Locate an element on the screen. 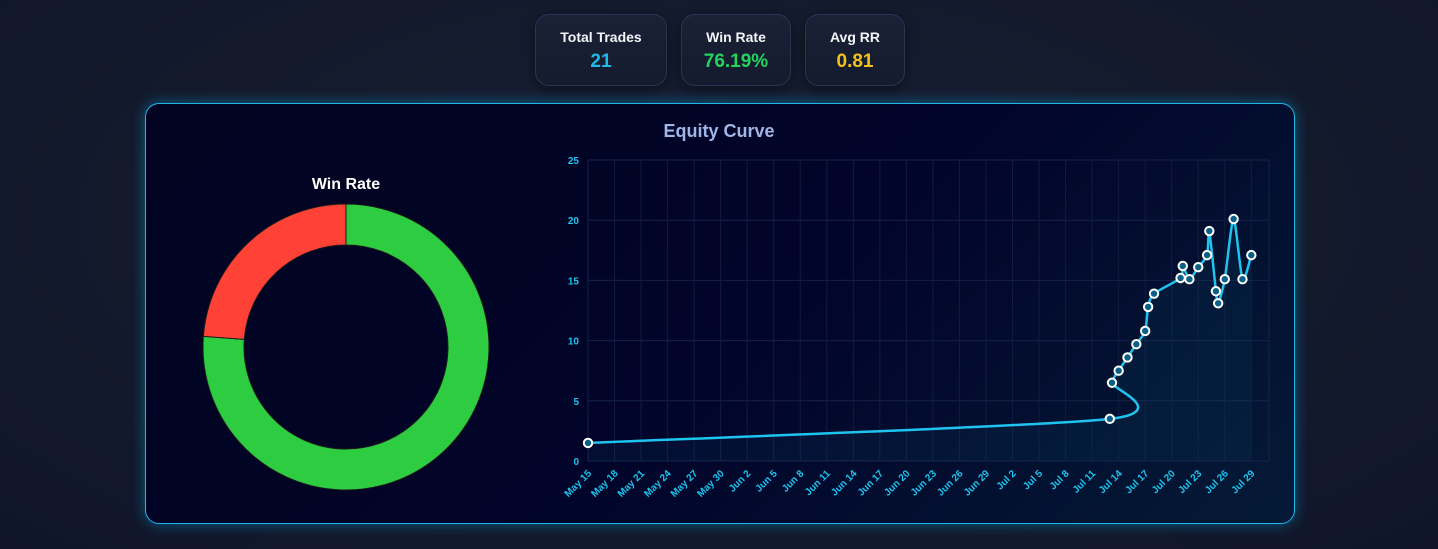 This screenshot has height=549, width=1438. win-rate-donut-chart: Win Rate is located at coordinates (346, 333).